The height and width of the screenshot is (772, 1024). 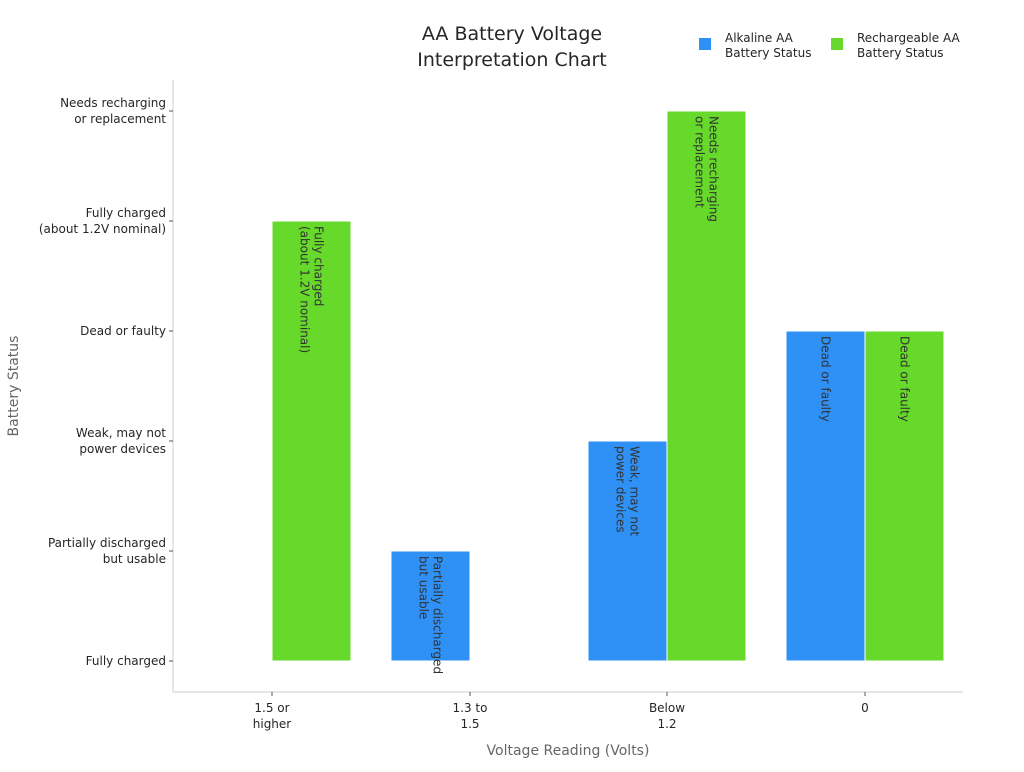 I want to click on y-tick-label: Partially discharged but usable, so click(x=107, y=551).